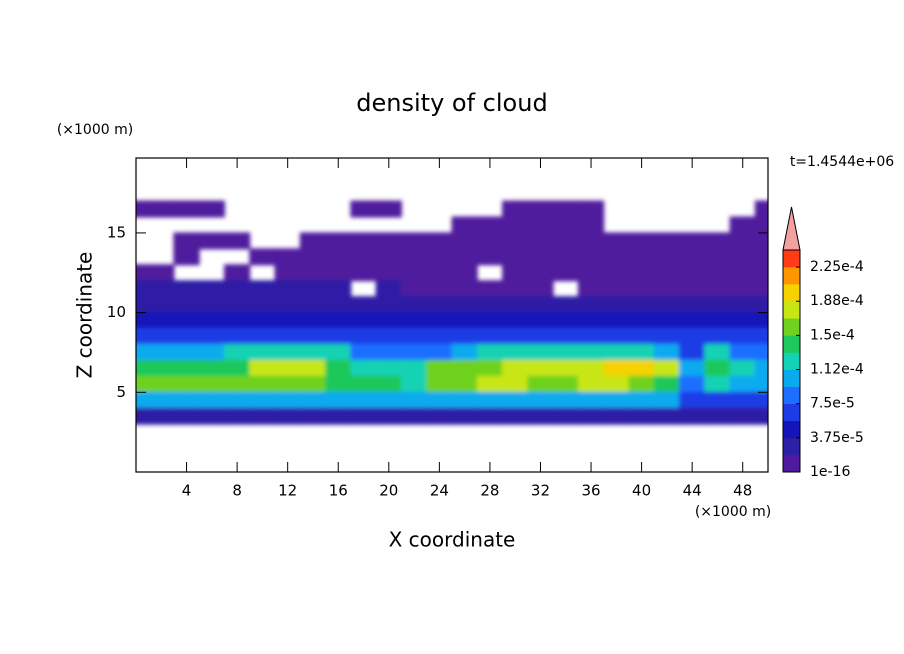 The height and width of the screenshot is (654, 904). I want to click on x-tick-label: 8, so click(237, 491).